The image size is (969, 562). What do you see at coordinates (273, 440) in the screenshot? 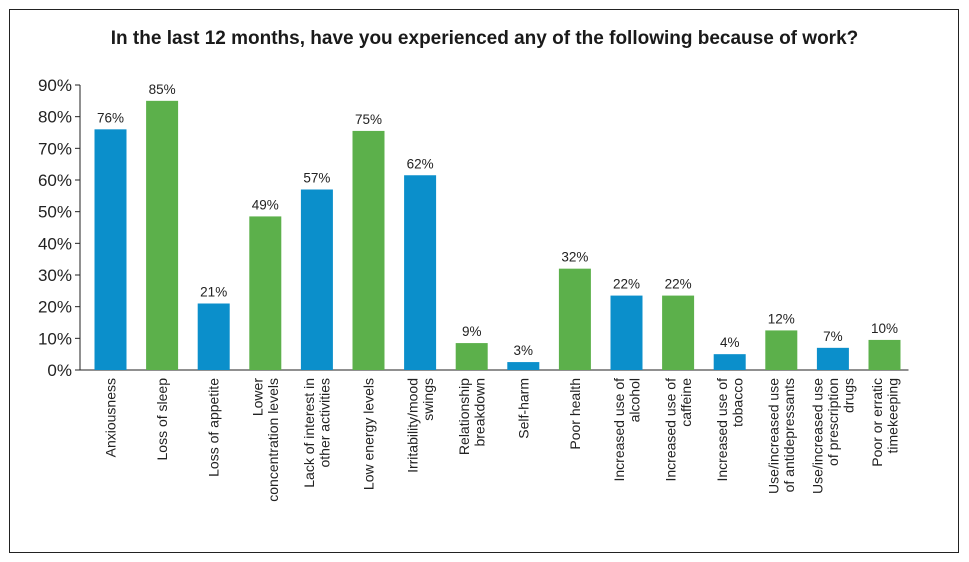
I see `category-label: concentration levels` at bounding box center [273, 440].